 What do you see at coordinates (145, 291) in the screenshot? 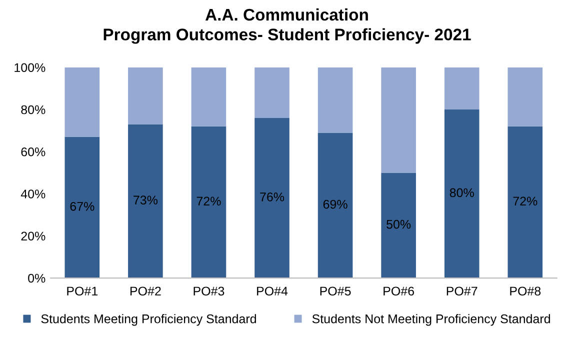
I see `x-tick-label: PO#2` at bounding box center [145, 291].